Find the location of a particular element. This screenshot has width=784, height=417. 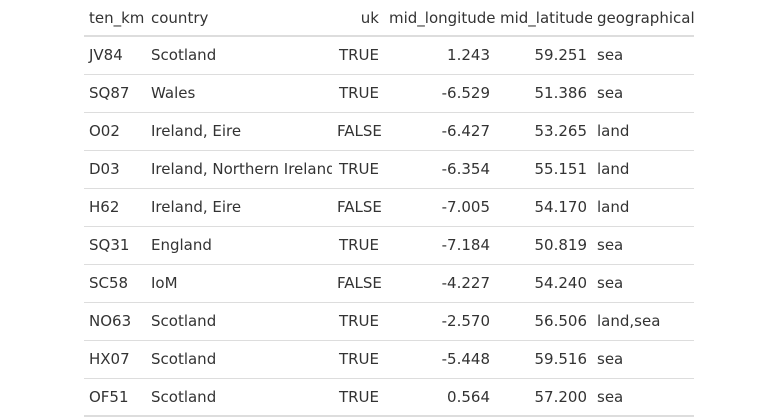

cell-ten-km: O02 is located at coordinates (115, 131).